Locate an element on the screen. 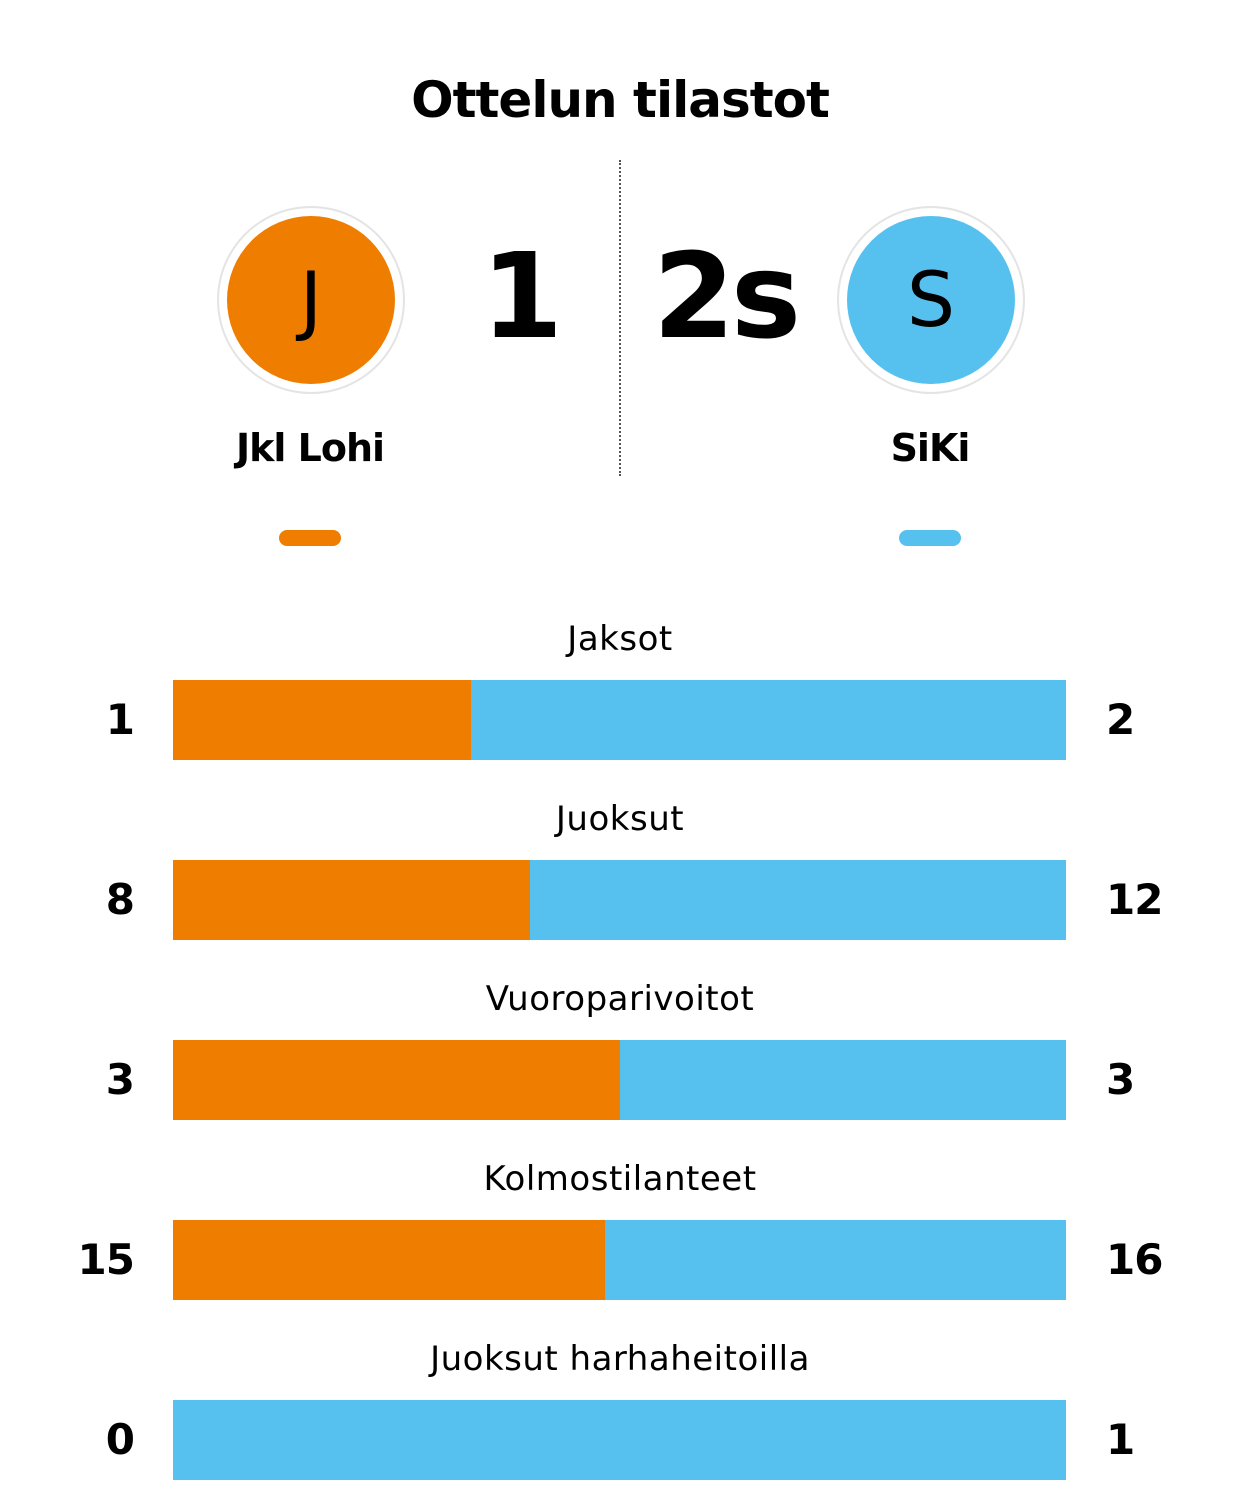 The width and height of the screenshot is (1240, 1500). away-team-logo-letter: S is located at coordinates (931, 300).